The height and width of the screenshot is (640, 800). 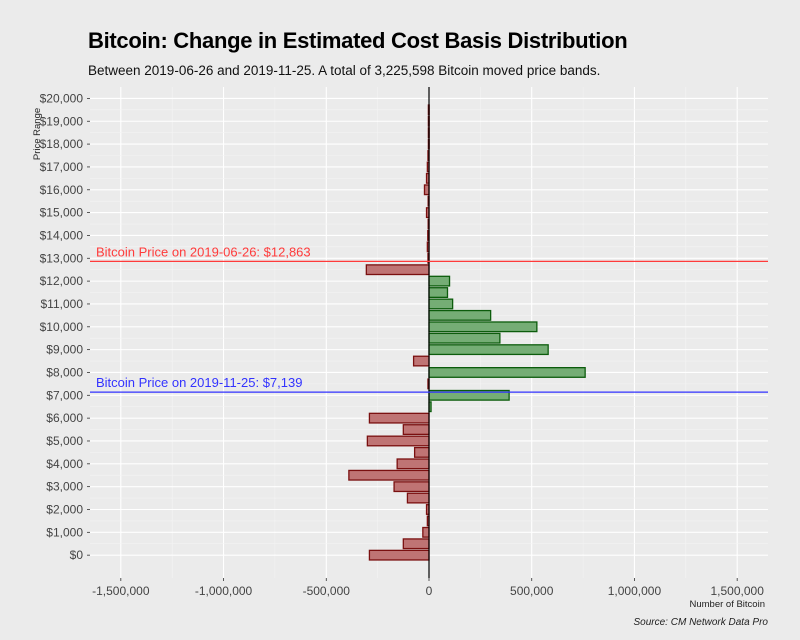 What do you see at coordinates (64, 532) in the screenshot?
I see `y-tick-label: $1,000` at bounding box center [64, 532].